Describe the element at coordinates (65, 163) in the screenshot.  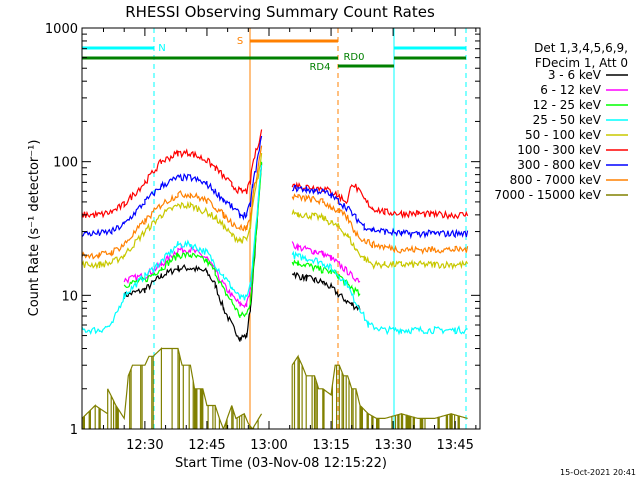
I see `y-tick-label: 100` at that location.